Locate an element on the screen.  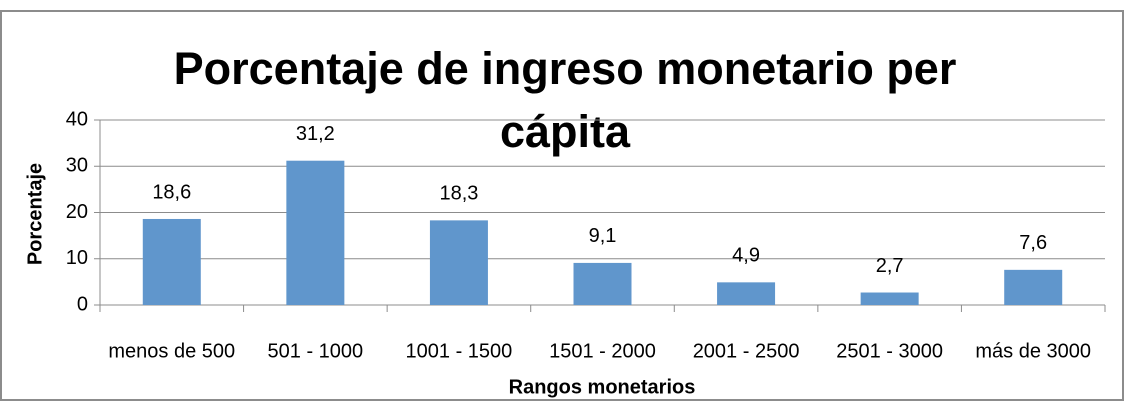
data-label: 18,3 is located at coordinates (458, 194).